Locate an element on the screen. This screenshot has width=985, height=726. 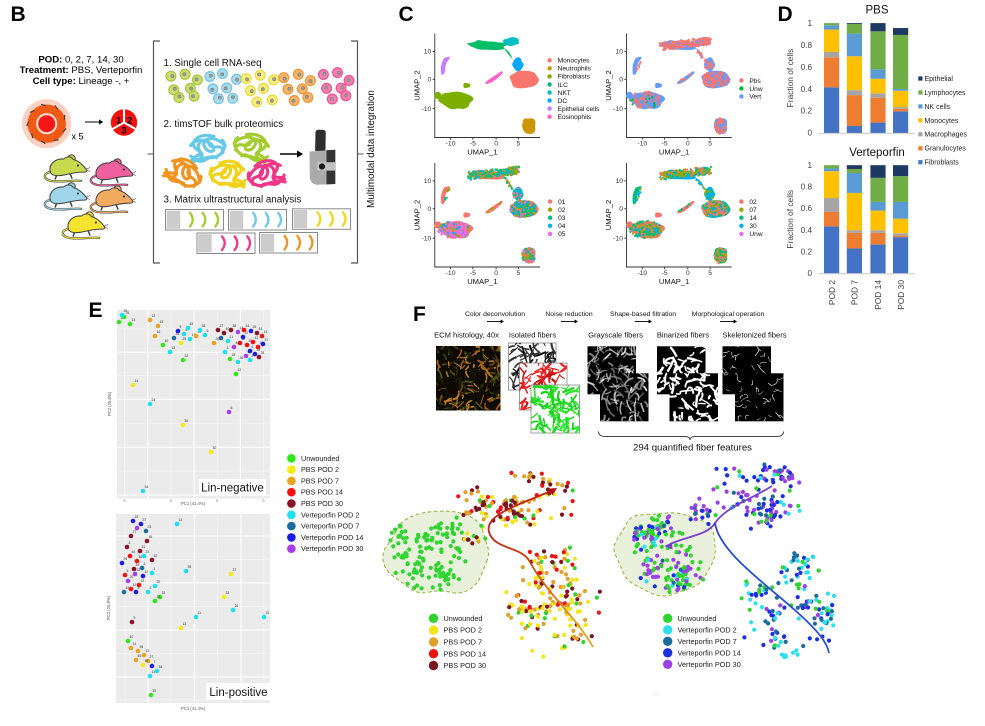
svg-text: Shape-based filtration is located at coordinates (643, 314).